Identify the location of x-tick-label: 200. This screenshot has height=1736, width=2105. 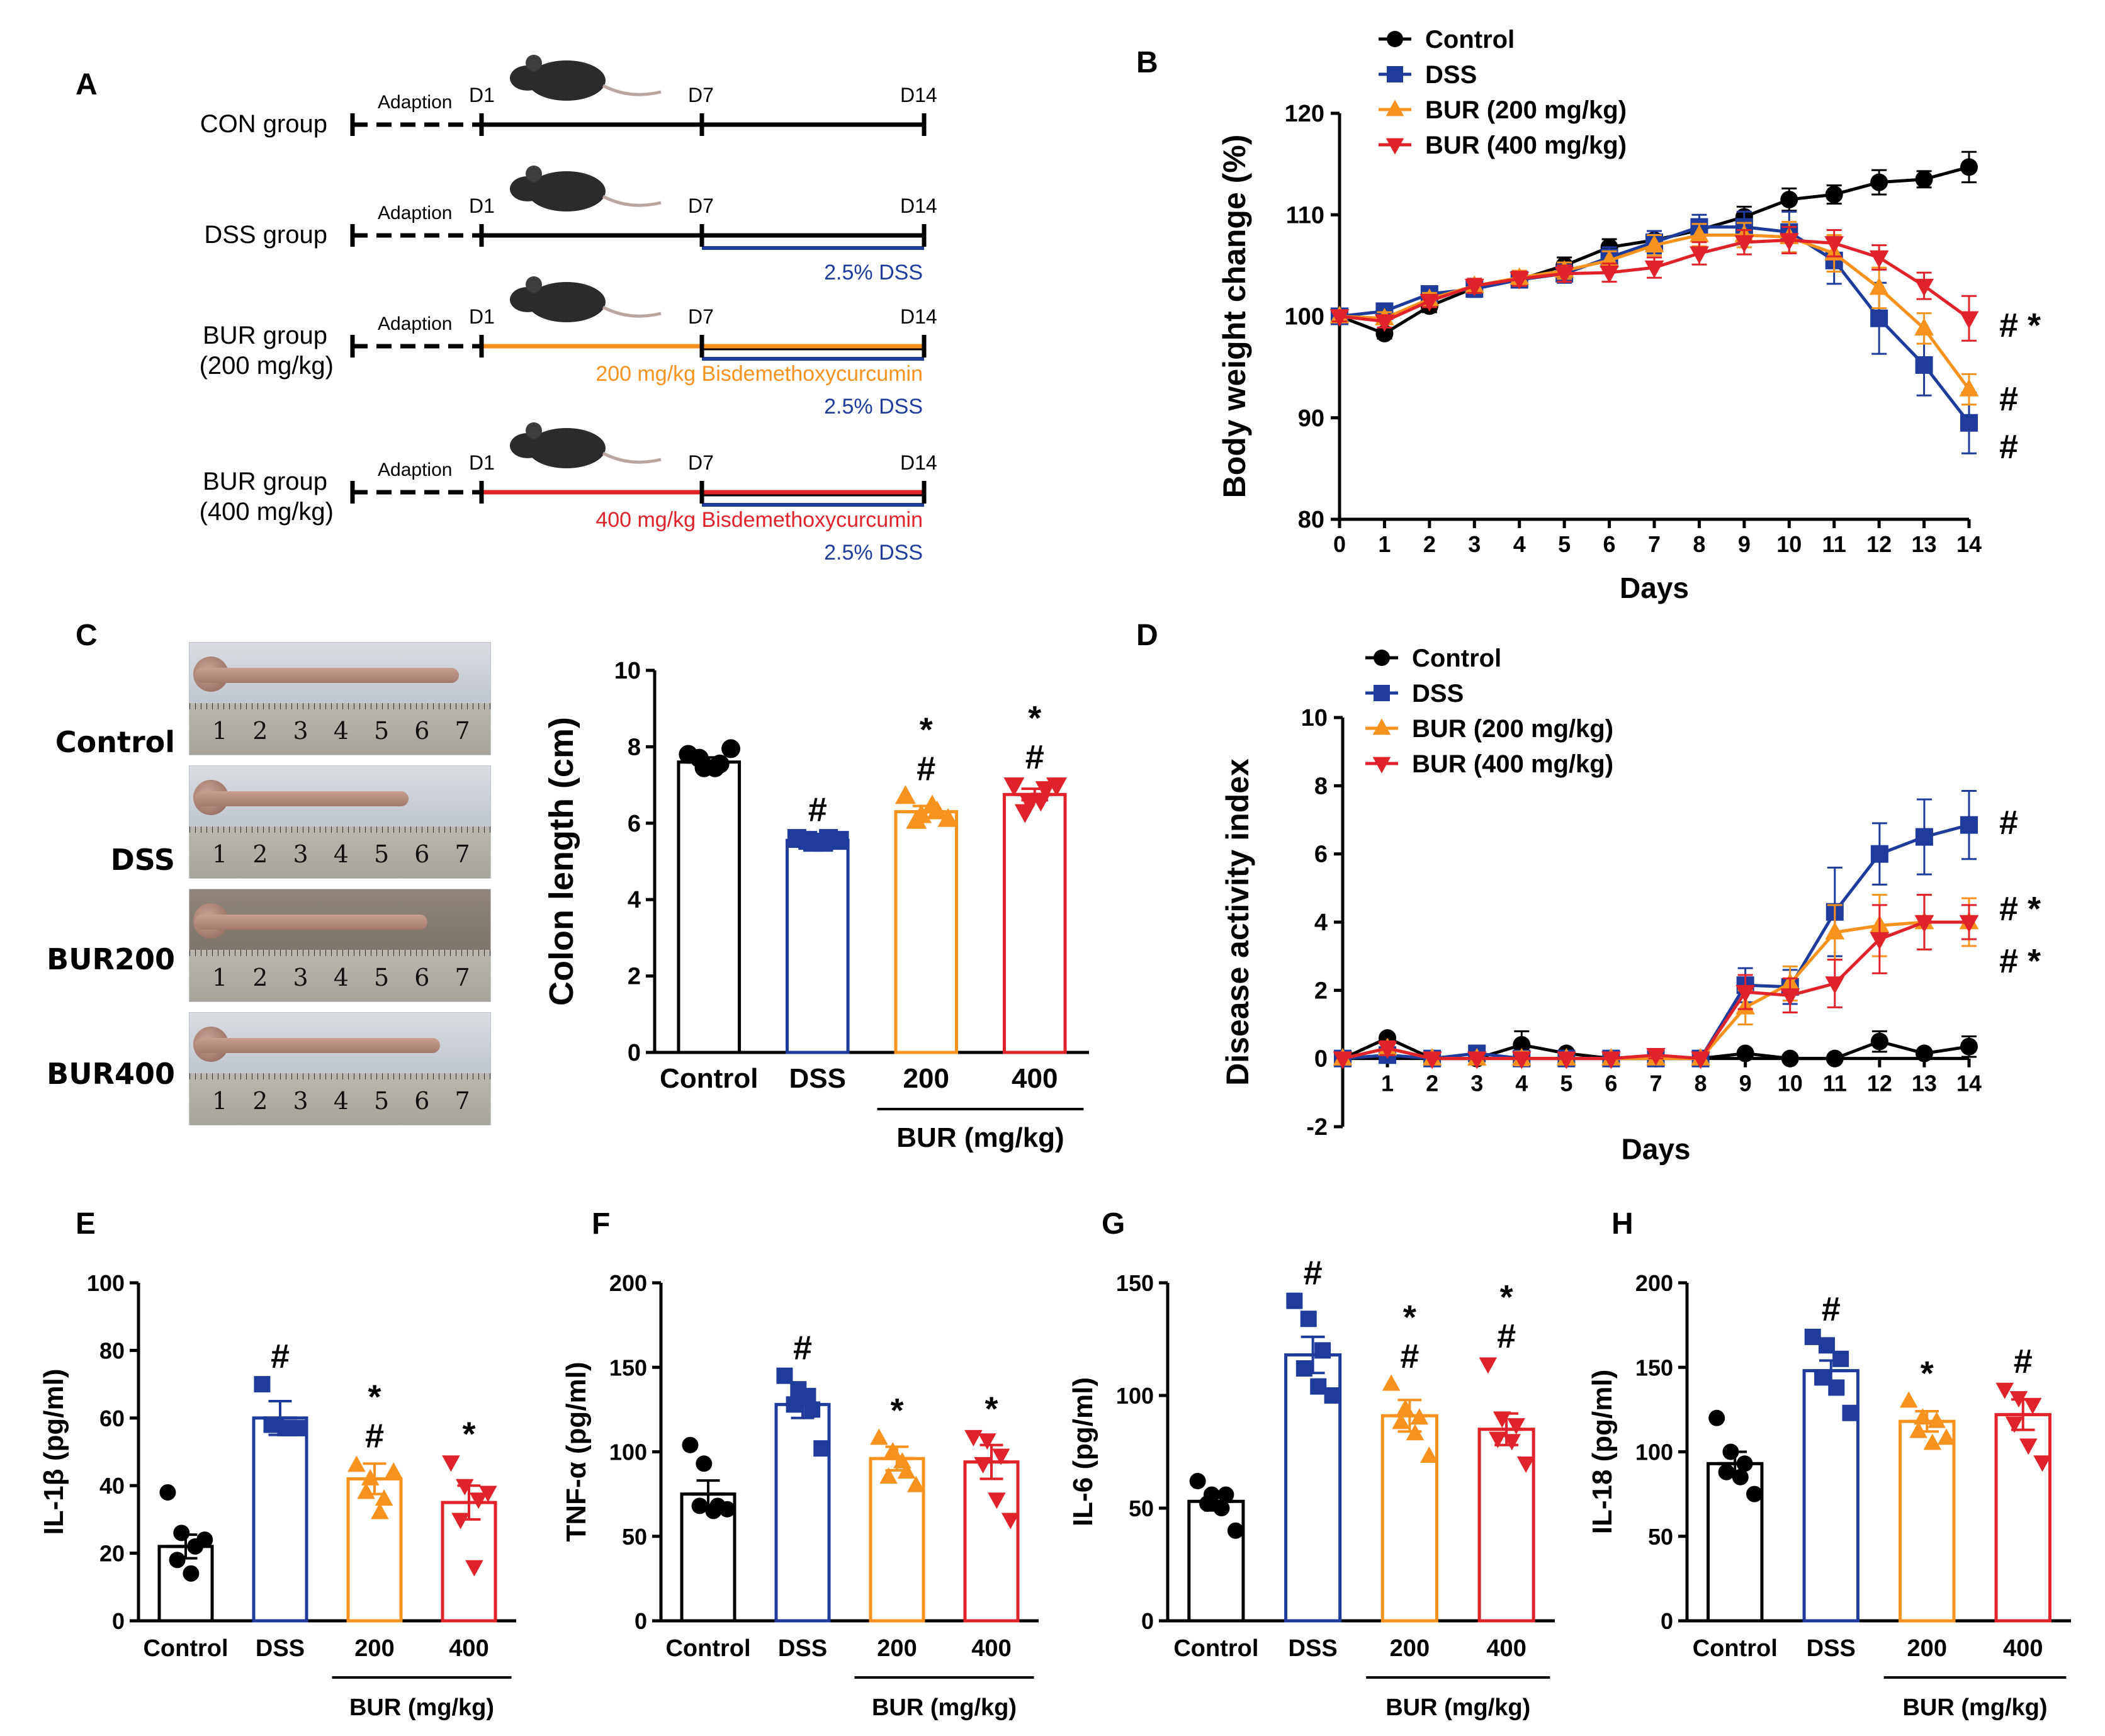
(1410, 1648).